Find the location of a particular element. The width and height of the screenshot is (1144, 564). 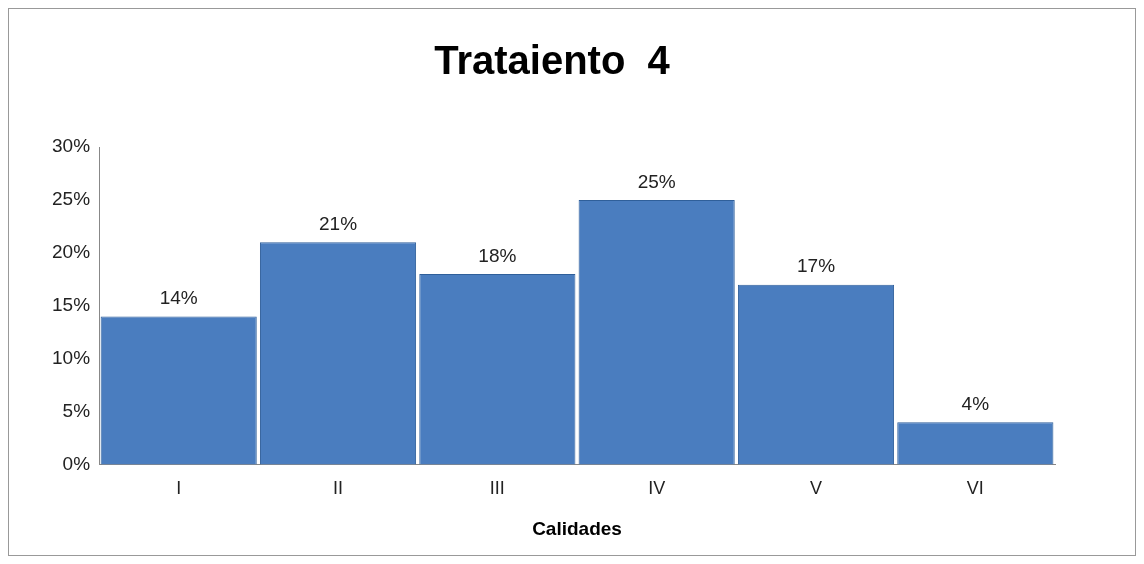

chart-title: Trataiento 4 is located at coordinates (552, 60).